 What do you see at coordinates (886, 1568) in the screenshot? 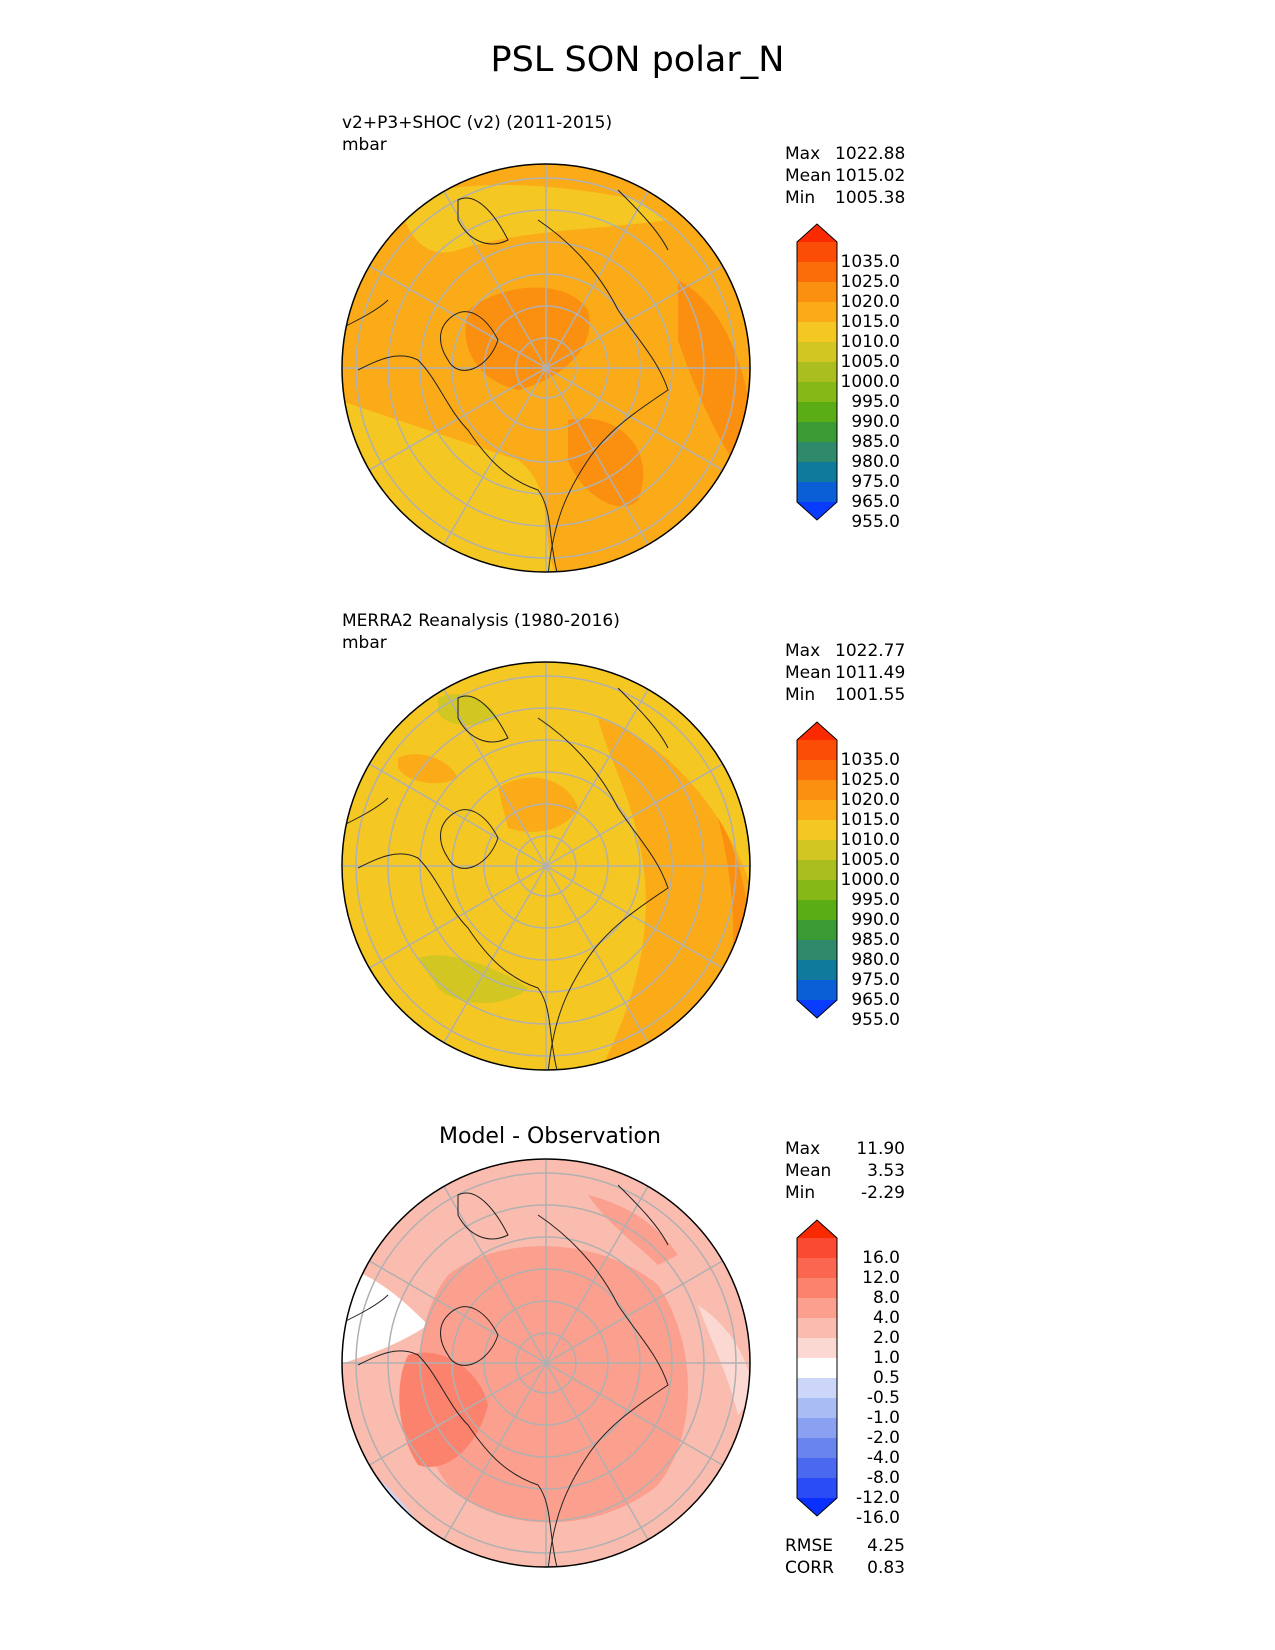
I see `corr-value: 0.83` at bounding box center [886, 1568].